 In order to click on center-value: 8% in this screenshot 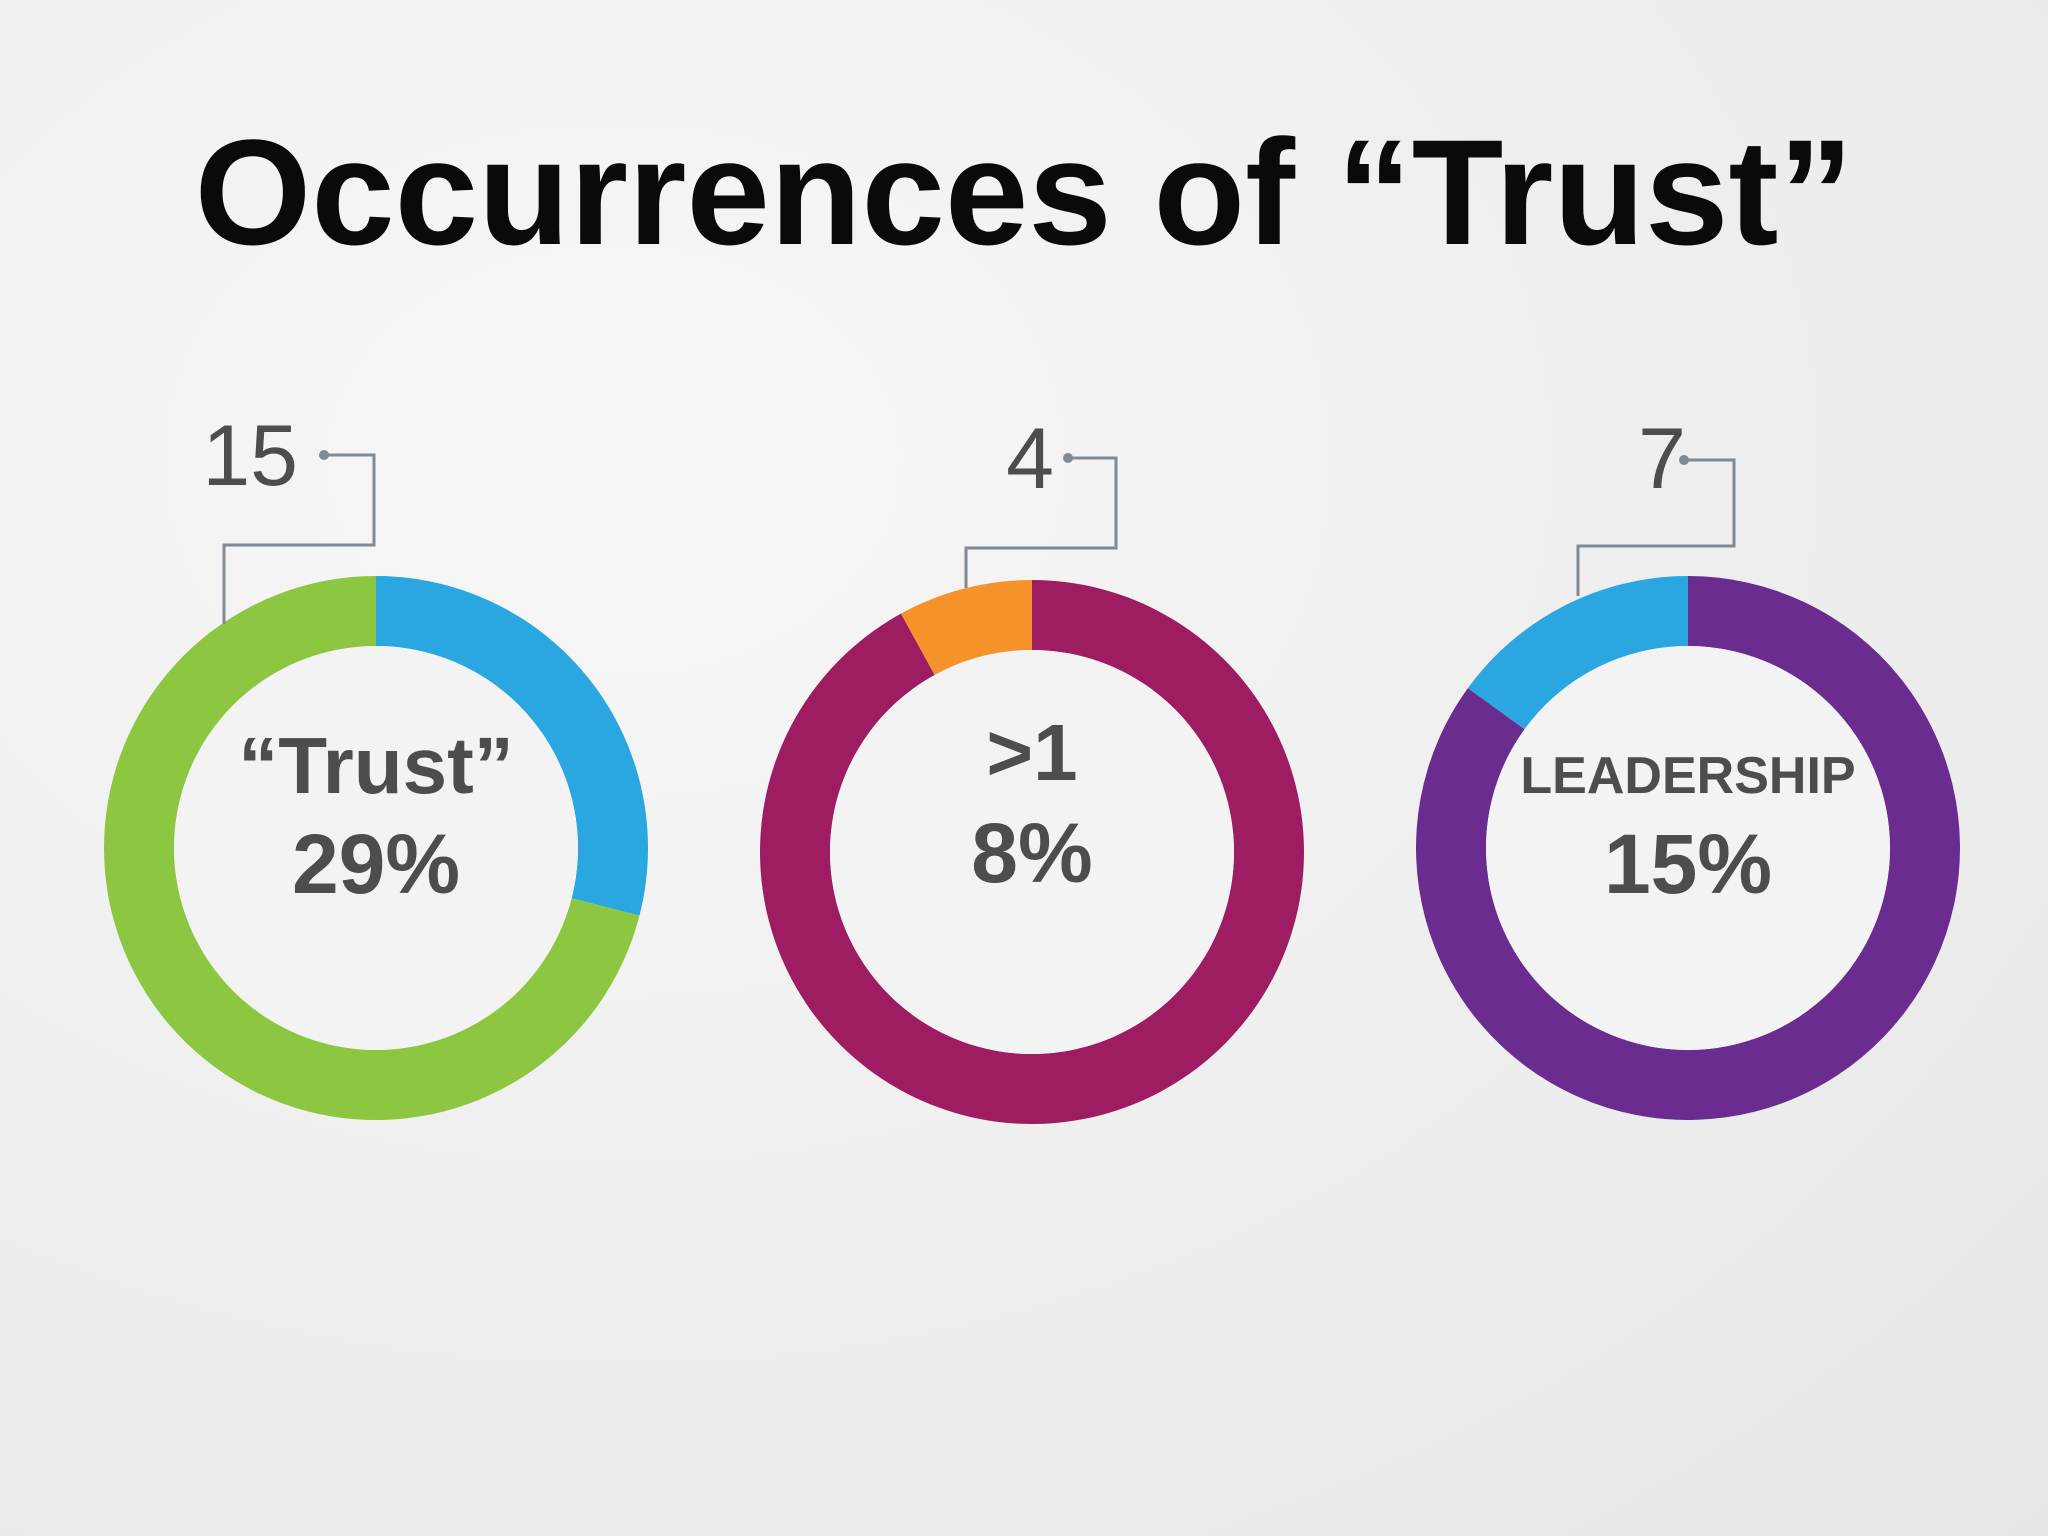, I will do `click(1031, 853)`.